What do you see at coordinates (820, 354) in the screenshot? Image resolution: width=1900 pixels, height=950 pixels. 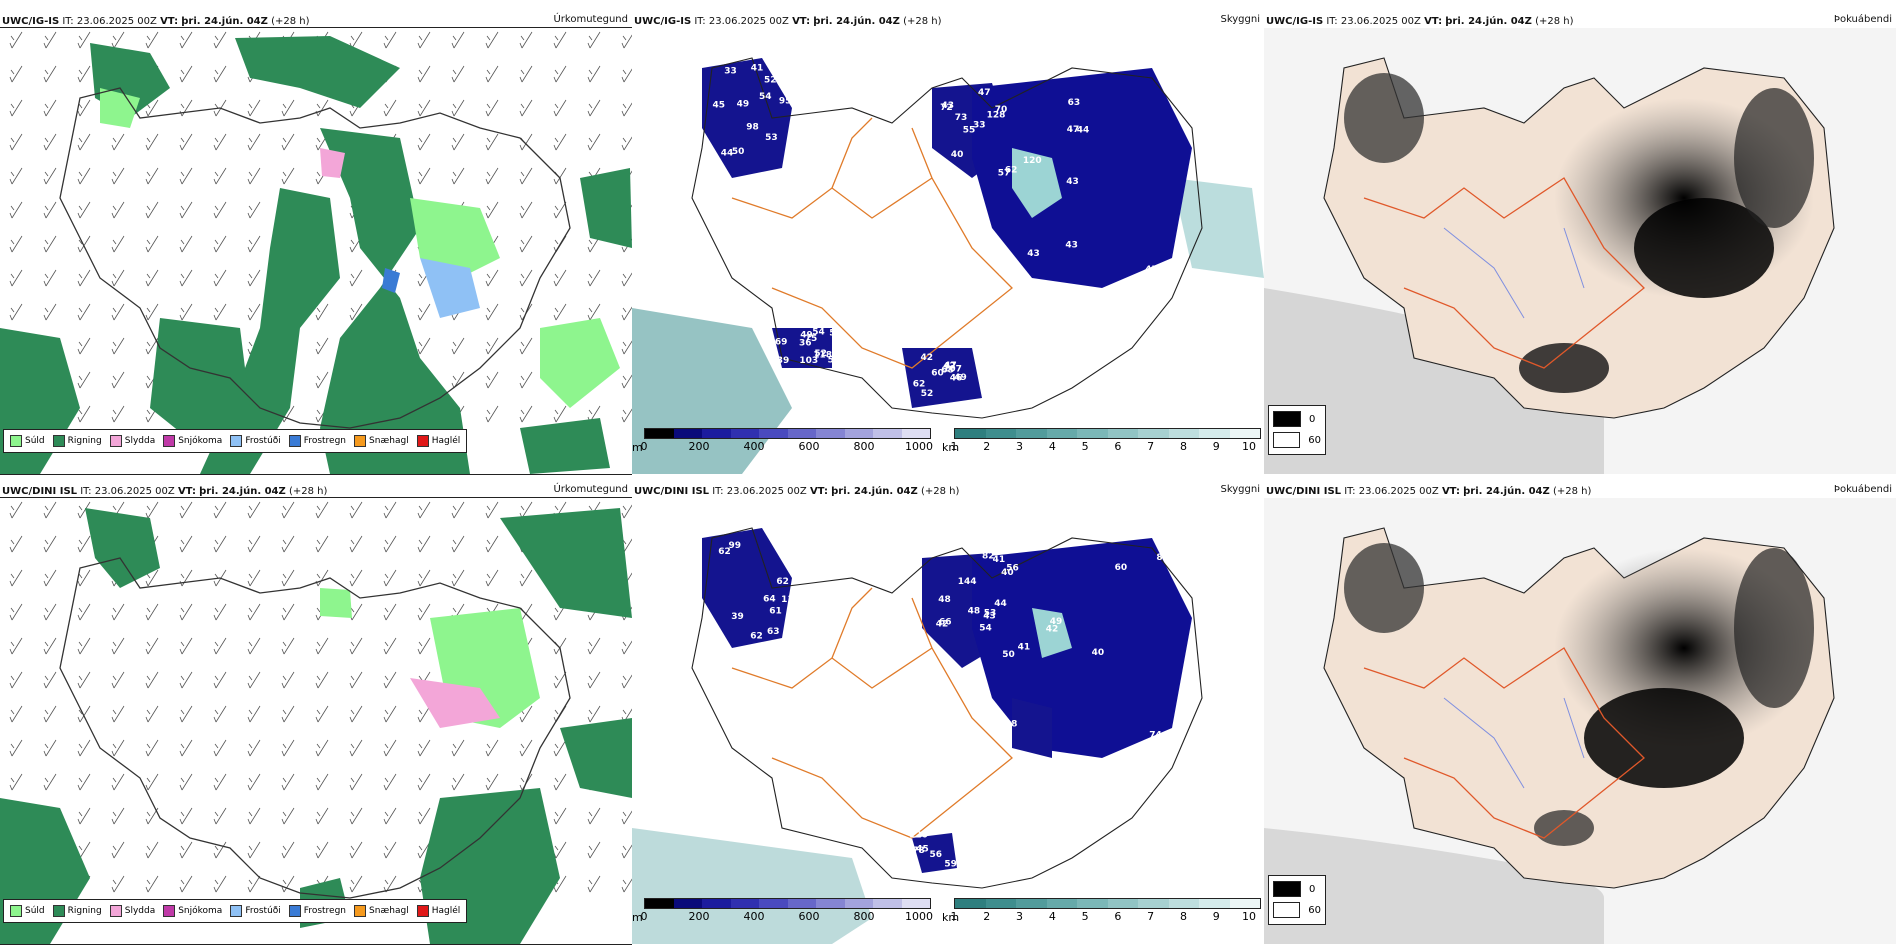 I see `ceiling-value-label: 52` at bounding box center [820, 354].